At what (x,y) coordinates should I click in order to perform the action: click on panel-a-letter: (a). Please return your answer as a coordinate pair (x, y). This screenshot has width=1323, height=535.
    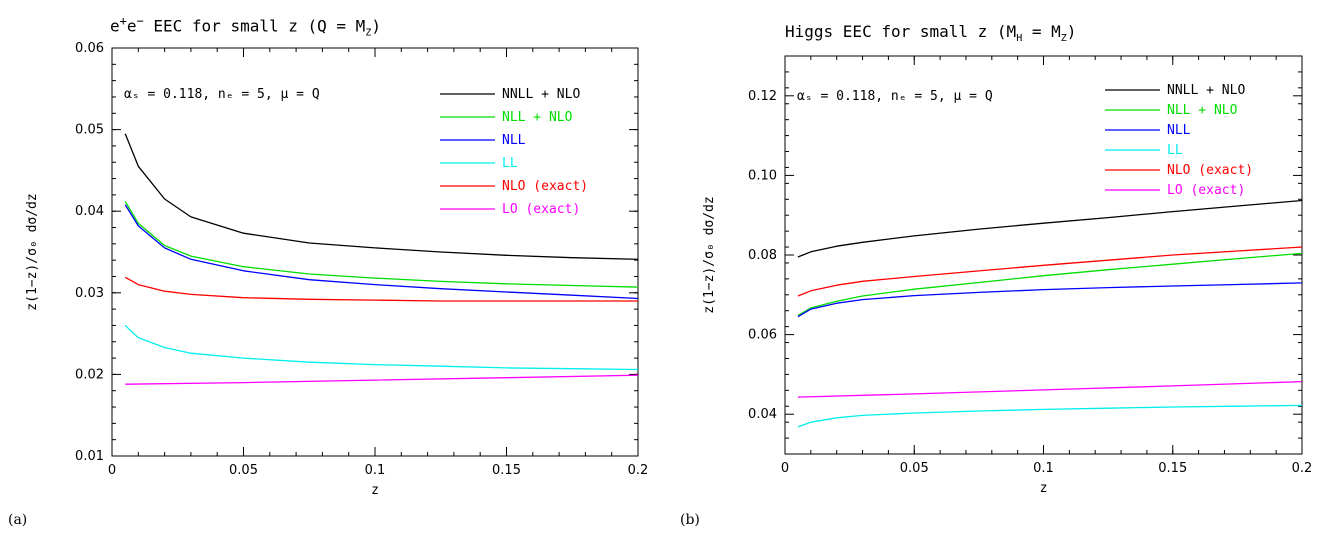
    Looking at the image, I should click on (18, 520).